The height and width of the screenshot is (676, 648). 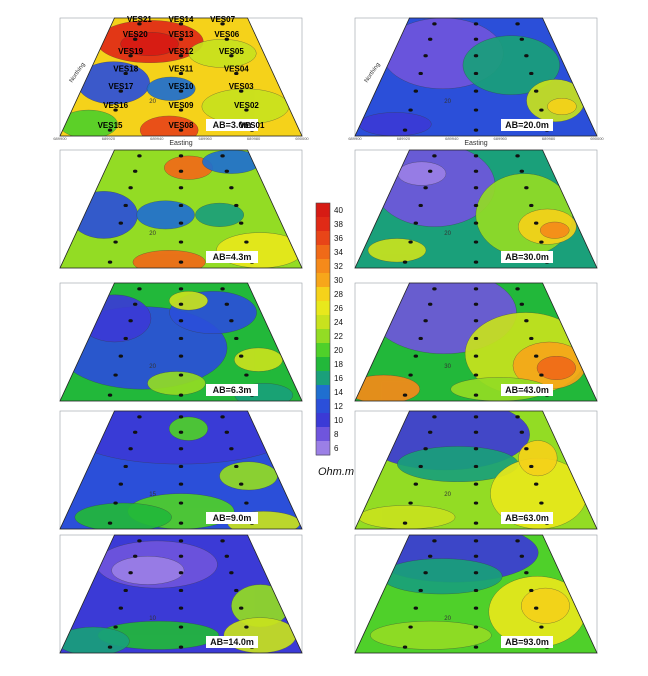 What do you see at coordinates (232, 642) in the screenshot?
I see `ab-spacing-label: AB=14.0m` at bounding box center [232, 642].